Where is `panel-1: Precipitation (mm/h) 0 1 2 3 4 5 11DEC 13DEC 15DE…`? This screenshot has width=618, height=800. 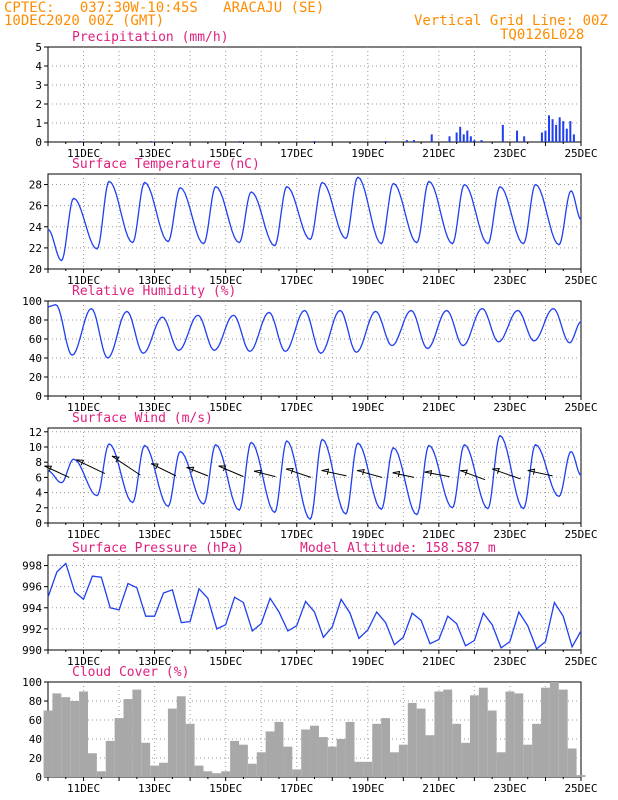 panel-1: Precipitation (mm/h) 0 1 2 3 4 5 11DEC 13DEC 15DE… is located at coordinates (316, 95).